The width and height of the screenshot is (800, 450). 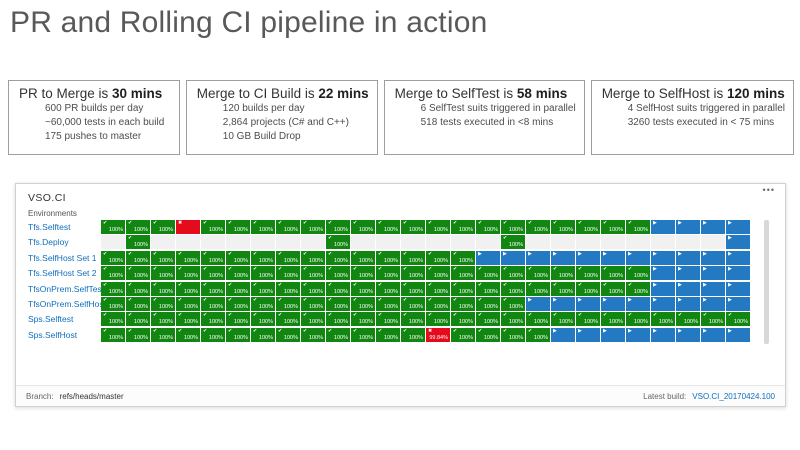 I want to click on environment-link: TfsOnPrem.SelfHost, so click(x=64, y=303).